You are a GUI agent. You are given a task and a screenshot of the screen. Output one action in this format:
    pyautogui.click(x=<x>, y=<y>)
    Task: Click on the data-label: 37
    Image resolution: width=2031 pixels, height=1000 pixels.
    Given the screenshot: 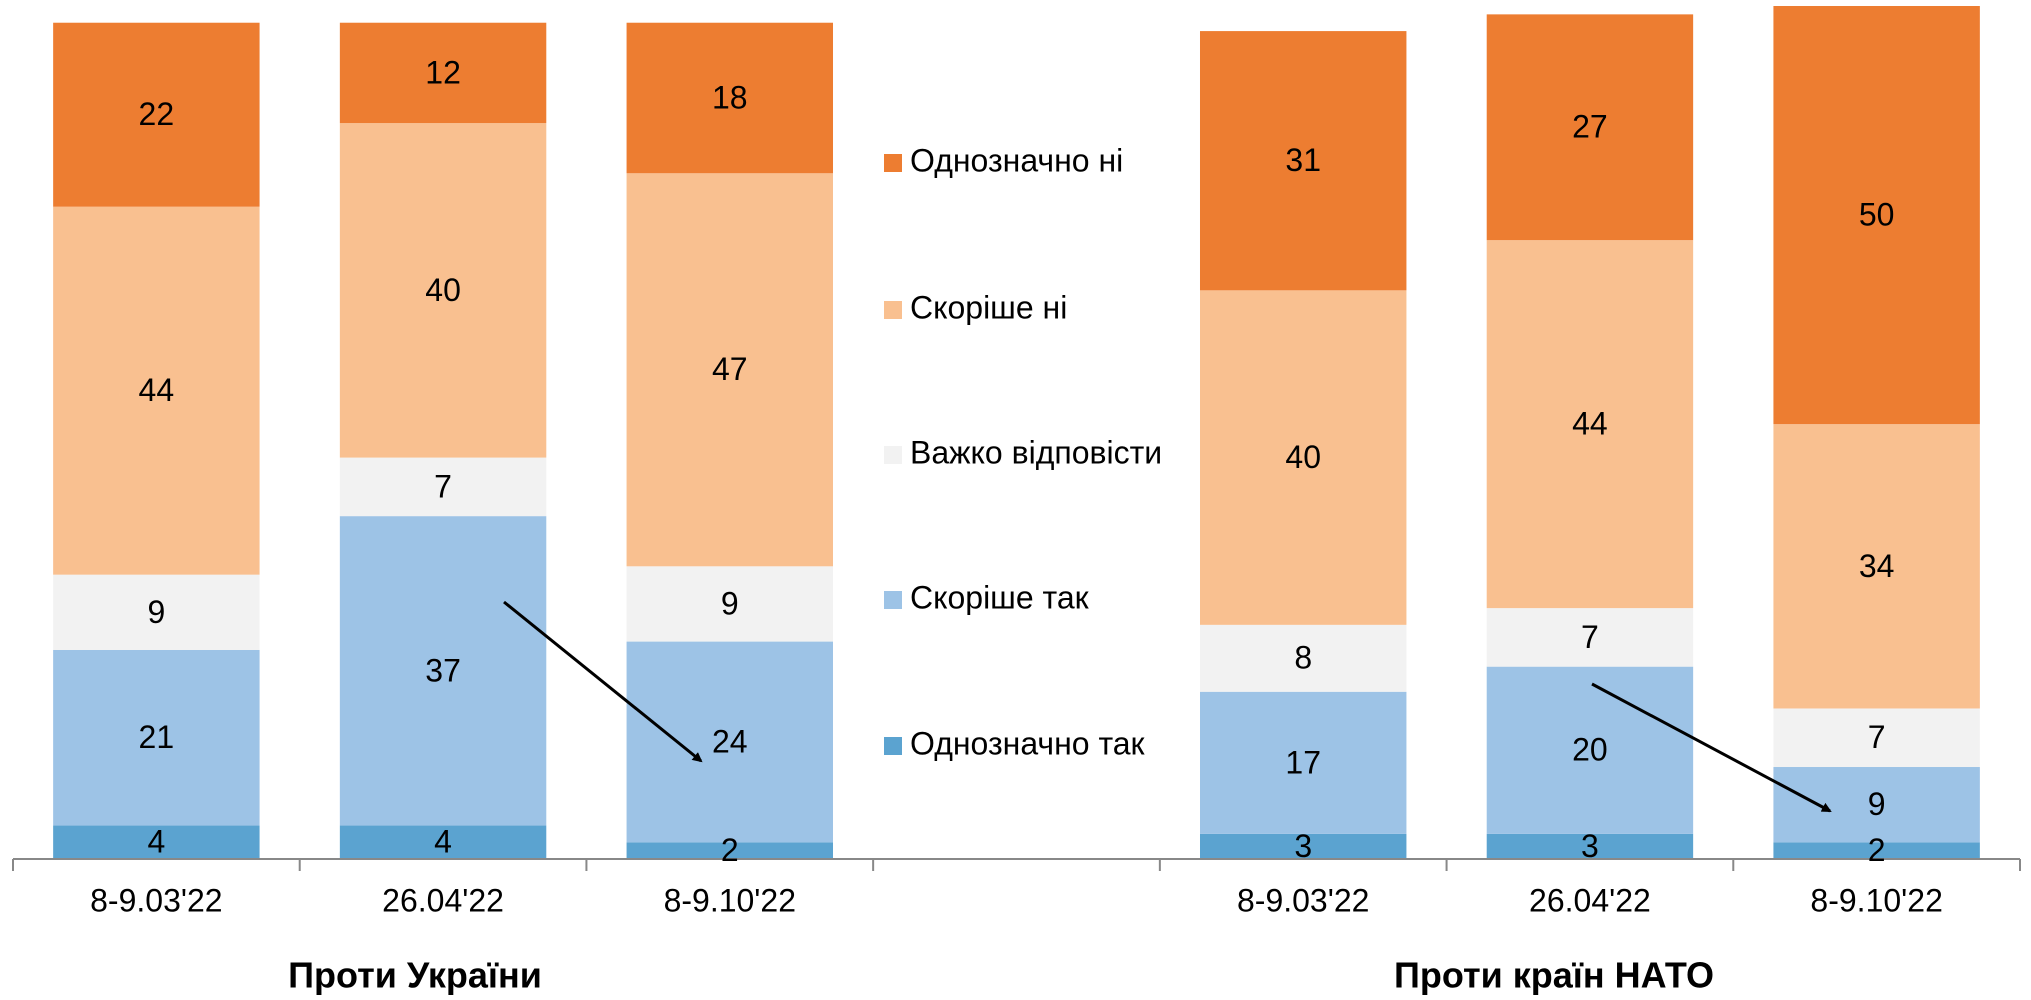 What is the action you would take?
    pyautogui.click(x=443, y=670)
    